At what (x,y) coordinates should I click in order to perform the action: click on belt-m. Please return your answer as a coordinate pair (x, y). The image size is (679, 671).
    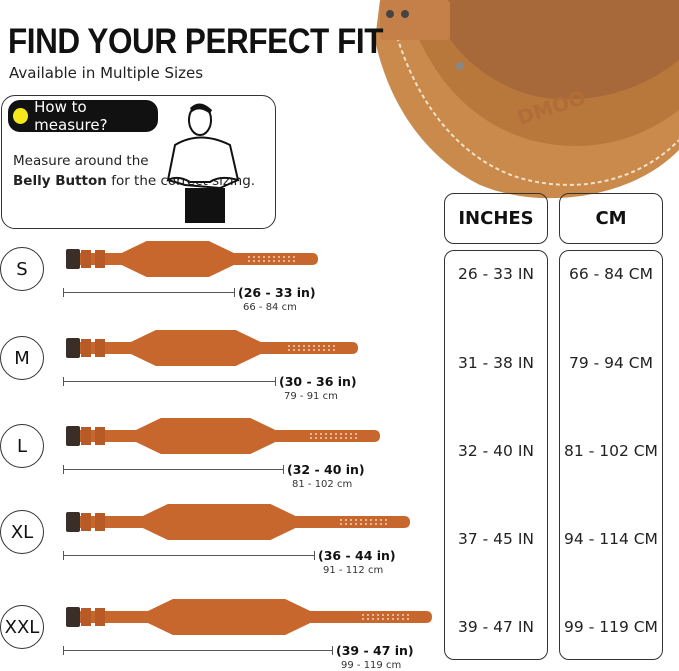
    Looking at the image, I should click on (212, 348).